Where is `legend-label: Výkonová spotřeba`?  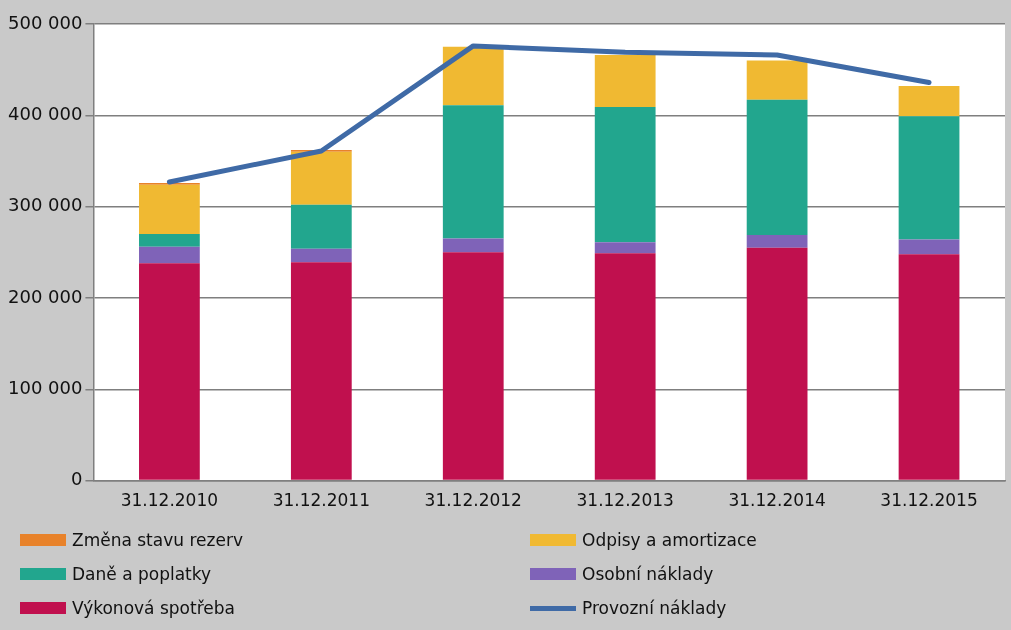 legend-label: Výkonová spotřeba is located at coordinates (153, 608).